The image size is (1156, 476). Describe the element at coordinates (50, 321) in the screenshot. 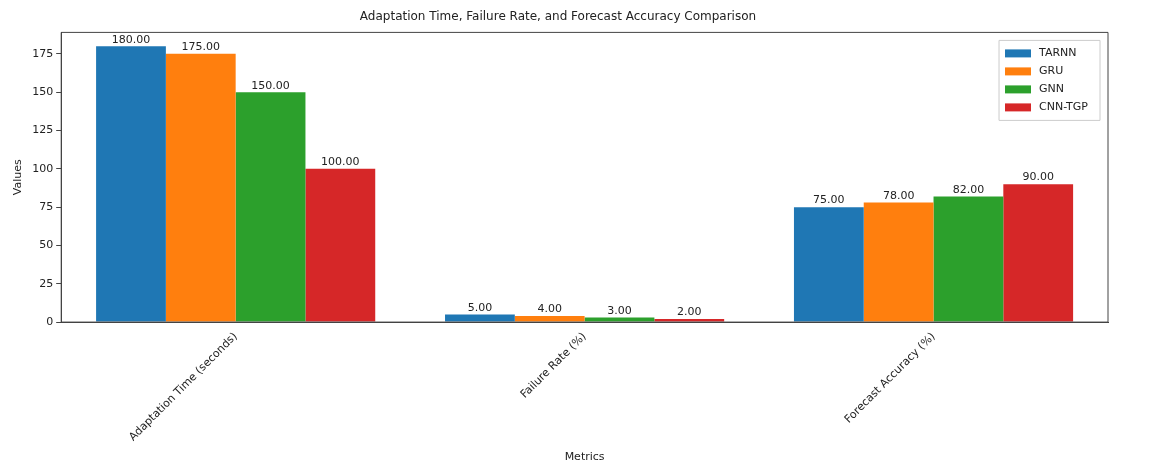

I see `y-tick-label: 0` at that location.